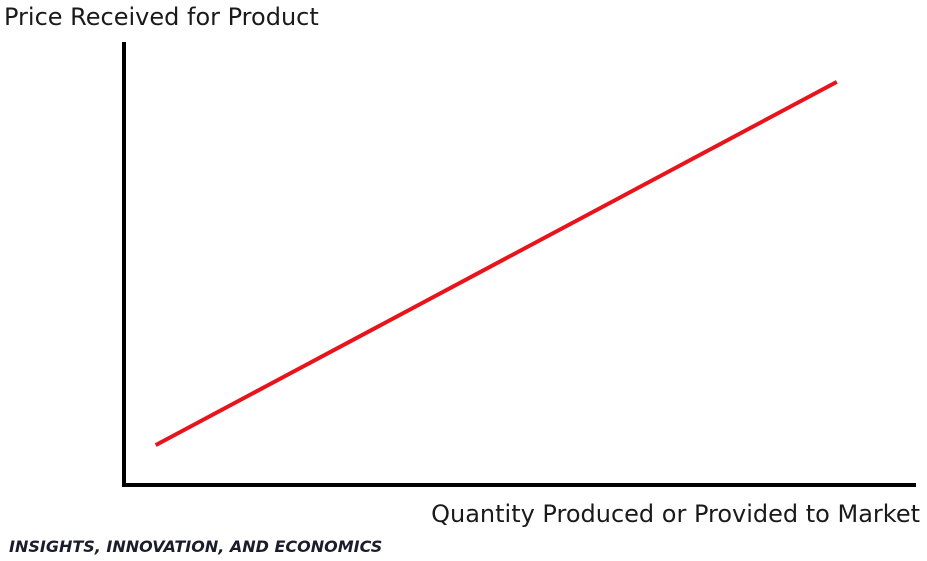  I want to click on footer-brand-text: INSIGHTS, INNOVATION, AND ECONOMICS, so click(196, 546).